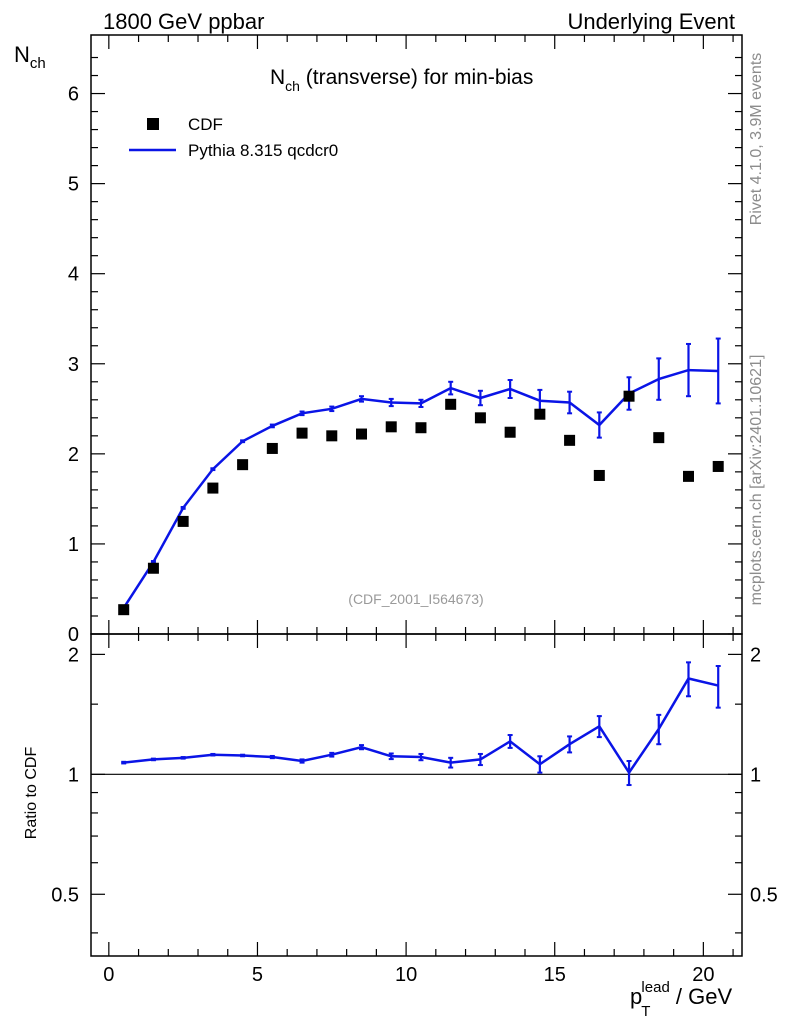  What do you see at coordinates (755, 655) in the screenshot?
I see `ratio-ytick-label-right: 2` at bounding box center [755, 655].